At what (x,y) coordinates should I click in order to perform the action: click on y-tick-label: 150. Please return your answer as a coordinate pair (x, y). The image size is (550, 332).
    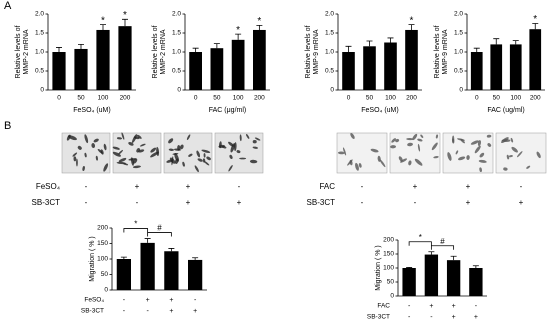
    Looking at the image, I should click on (102, 243).